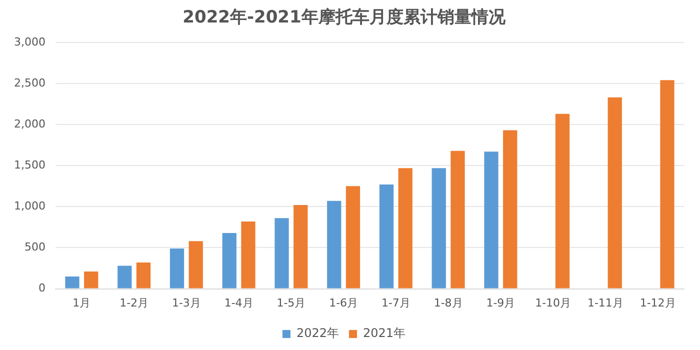  I want to click on y-tick-label: 0, so click(42, 288).